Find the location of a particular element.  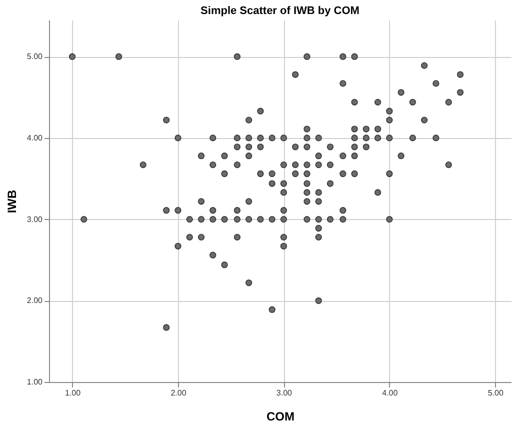

x-axis-title: COM is located at coordinates (280, 417).